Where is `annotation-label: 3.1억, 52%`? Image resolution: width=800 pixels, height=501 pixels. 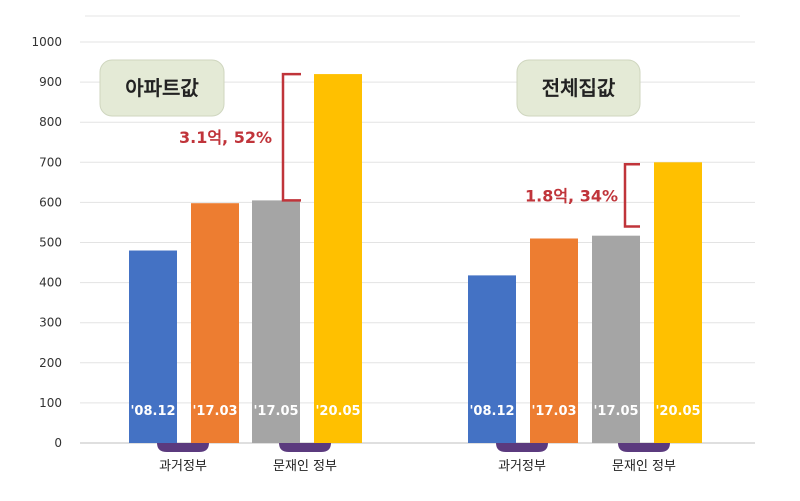
annotation-label: 3.1억, 52% is located at coordinates (225, 137).